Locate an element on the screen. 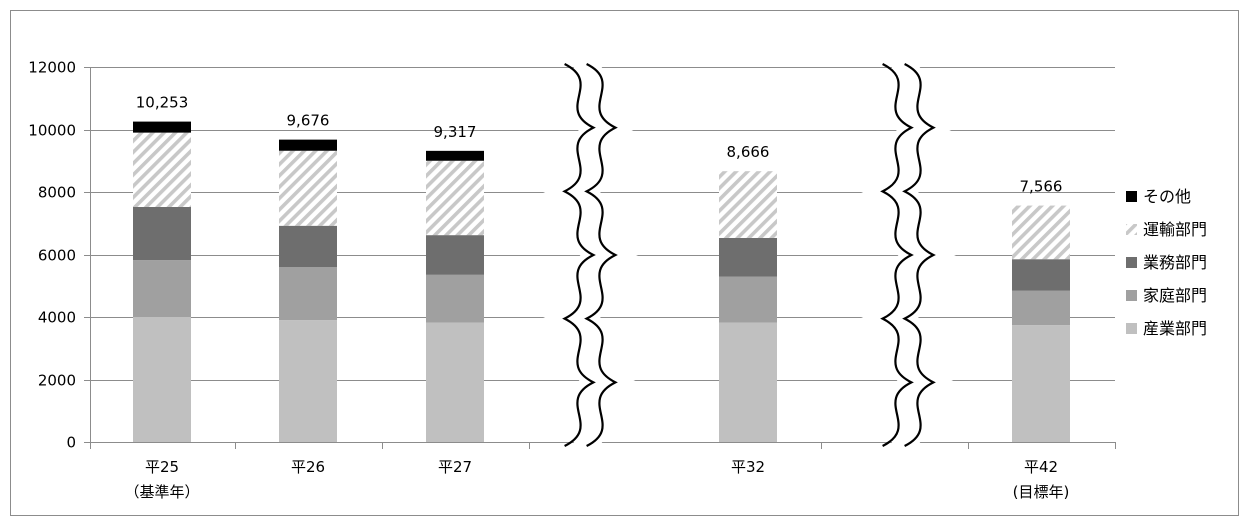 This screenshot has height=516, width=1249. x-tick-label-平42: 平42 is located at coordinates (1041, 467).